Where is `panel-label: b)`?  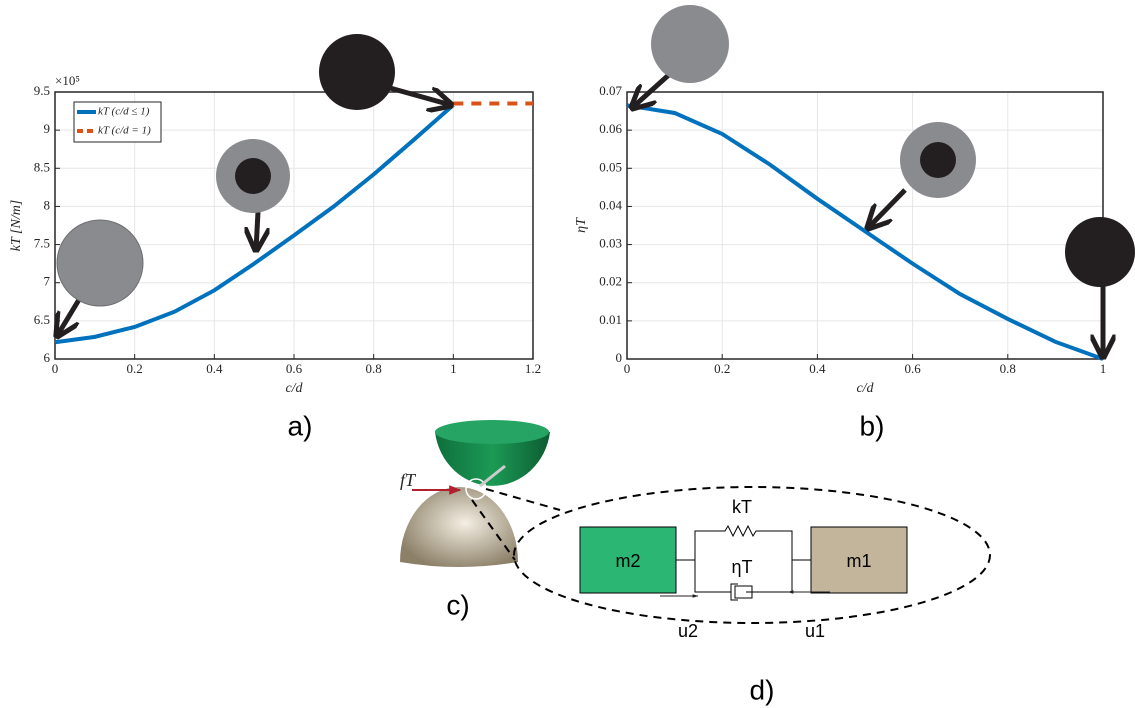 panel-label: b) is located at coordinates (872, 425).